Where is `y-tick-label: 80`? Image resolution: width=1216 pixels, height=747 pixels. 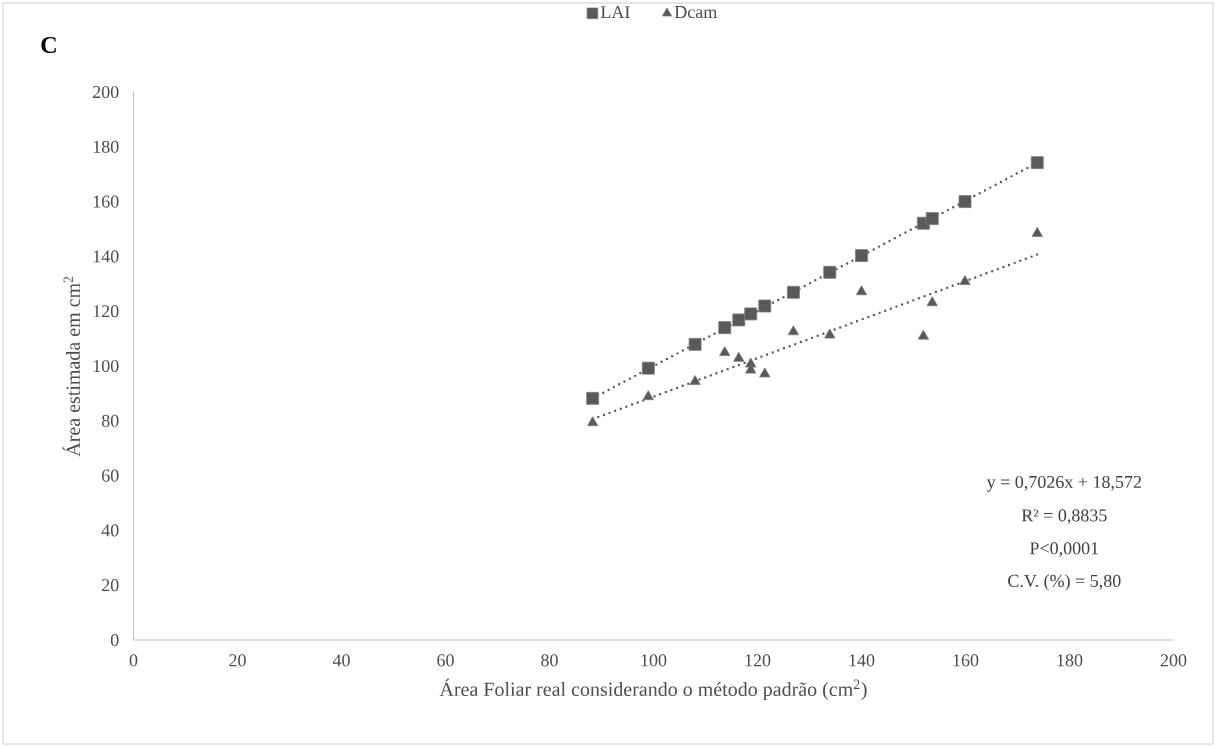
y-tick-label: 80 is located at coordinates (110, 420).